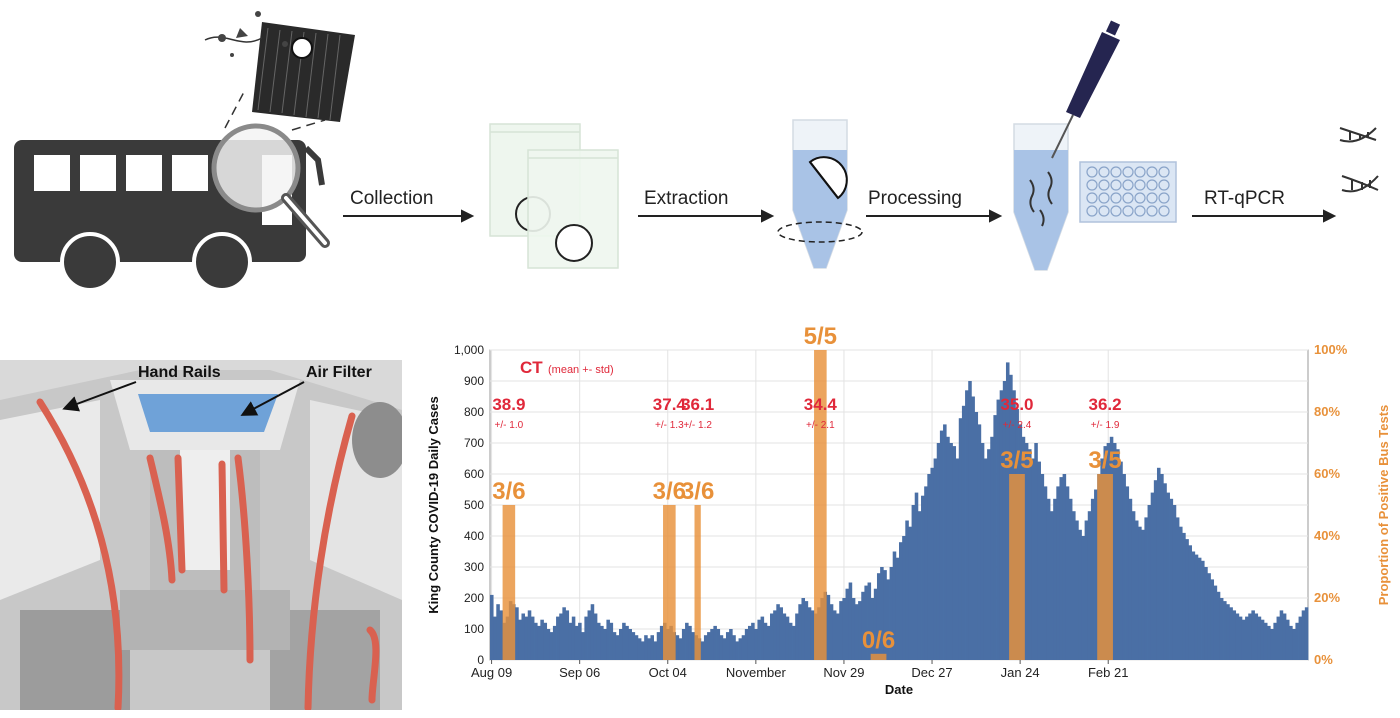  I want to click on pipette-icon, so click(1086, 89).